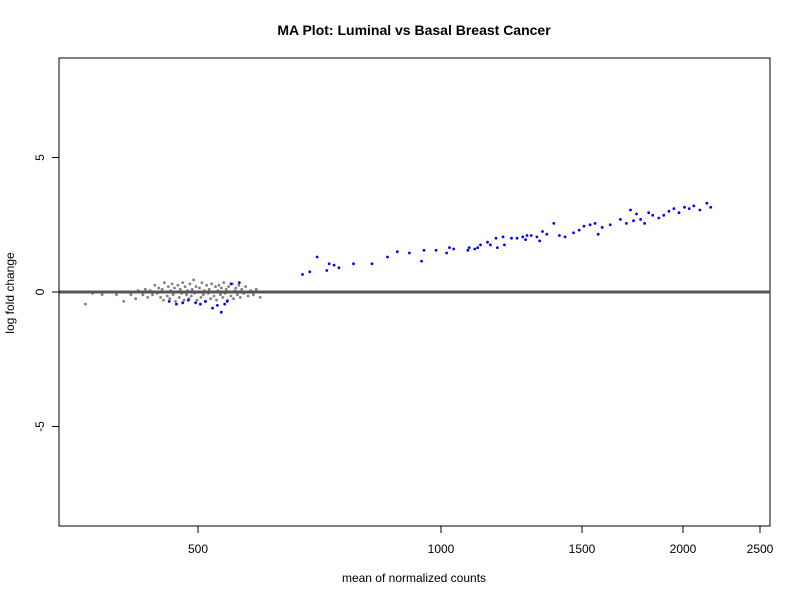 The height and width of the screenshot is (600, 800). What do you see at coordinates (582, 549) in the screenshot?
I see `x-tick-label: 1500` at bounding box center [582, 549].